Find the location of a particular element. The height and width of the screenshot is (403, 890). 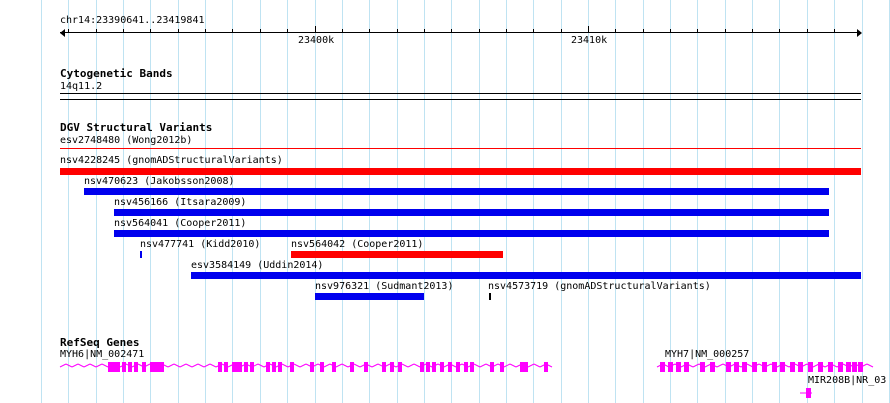

variant-label: esv2748480 (Wong2012b) is located at coordinates (126, 140).